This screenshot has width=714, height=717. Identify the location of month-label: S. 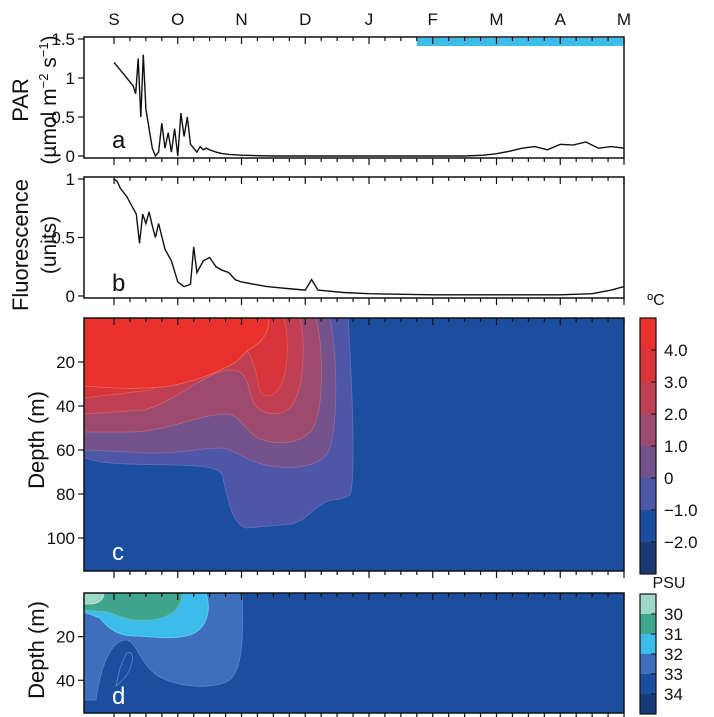
(113, 19).